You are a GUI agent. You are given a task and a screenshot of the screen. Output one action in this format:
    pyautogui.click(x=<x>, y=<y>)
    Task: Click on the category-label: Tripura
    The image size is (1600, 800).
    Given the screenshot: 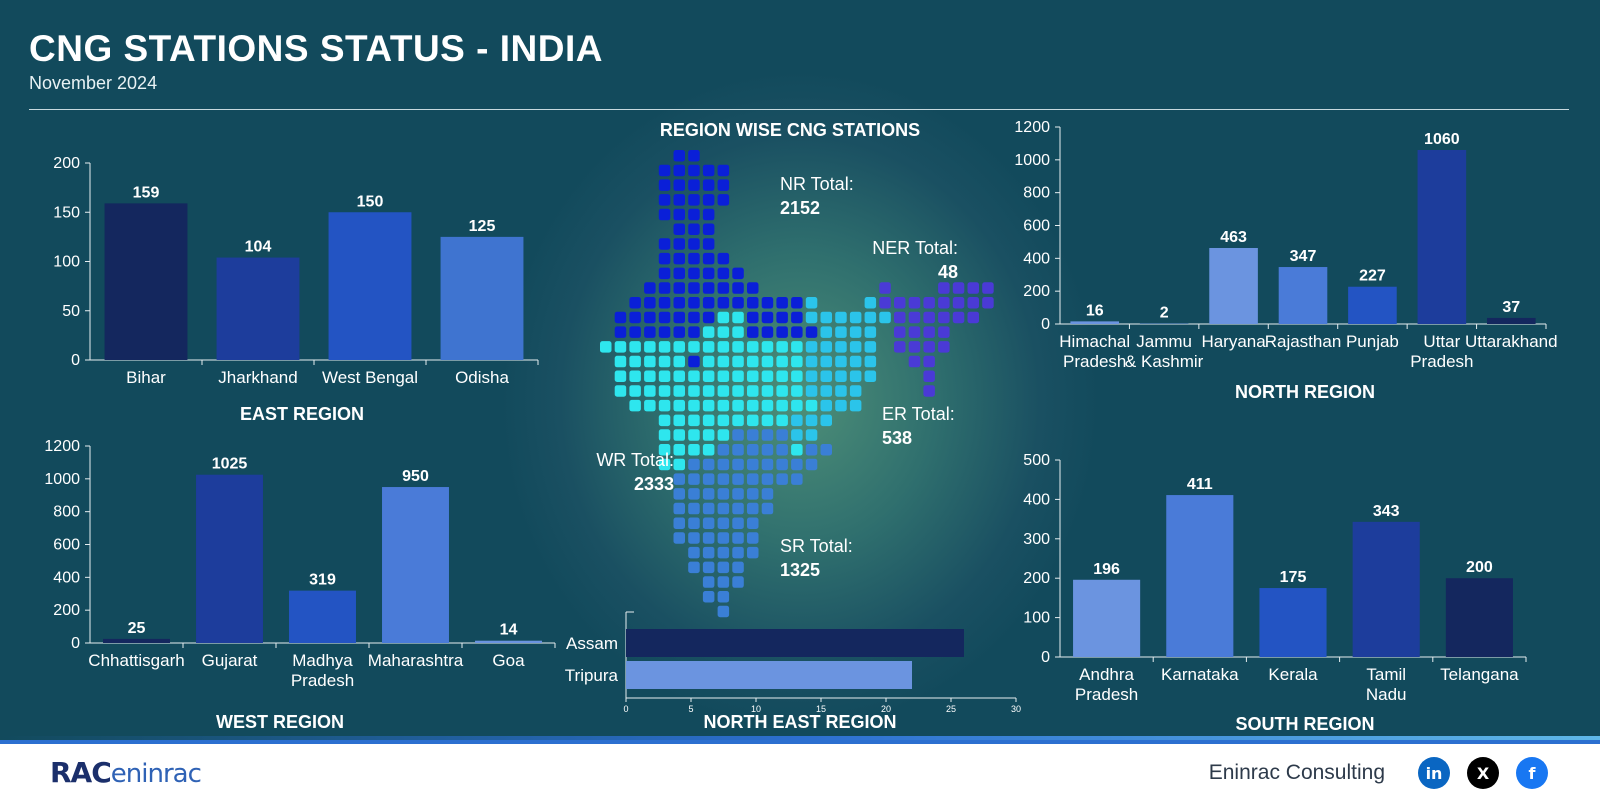 What is the action you would take?
    pyautogui.click(x=592, y=675)
    